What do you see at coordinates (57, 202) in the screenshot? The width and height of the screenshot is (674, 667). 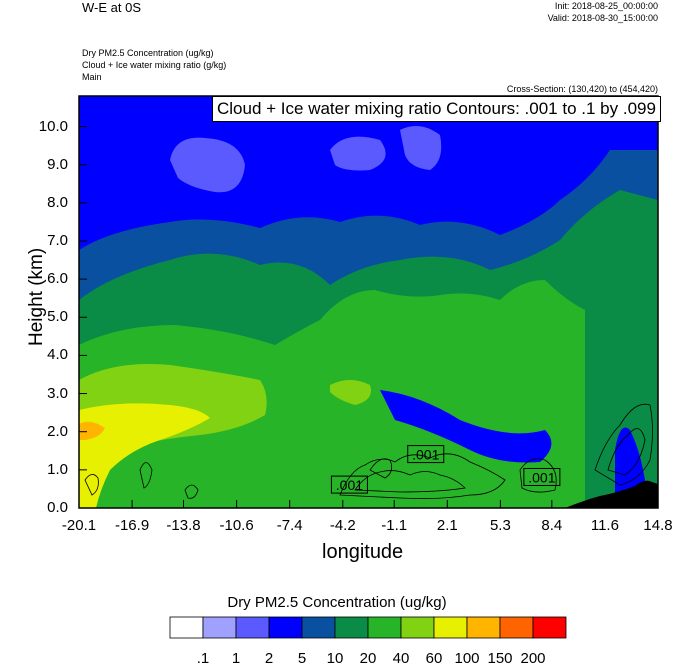 I see `y-tick-label: 8.0` at bounding box center [57, 202].